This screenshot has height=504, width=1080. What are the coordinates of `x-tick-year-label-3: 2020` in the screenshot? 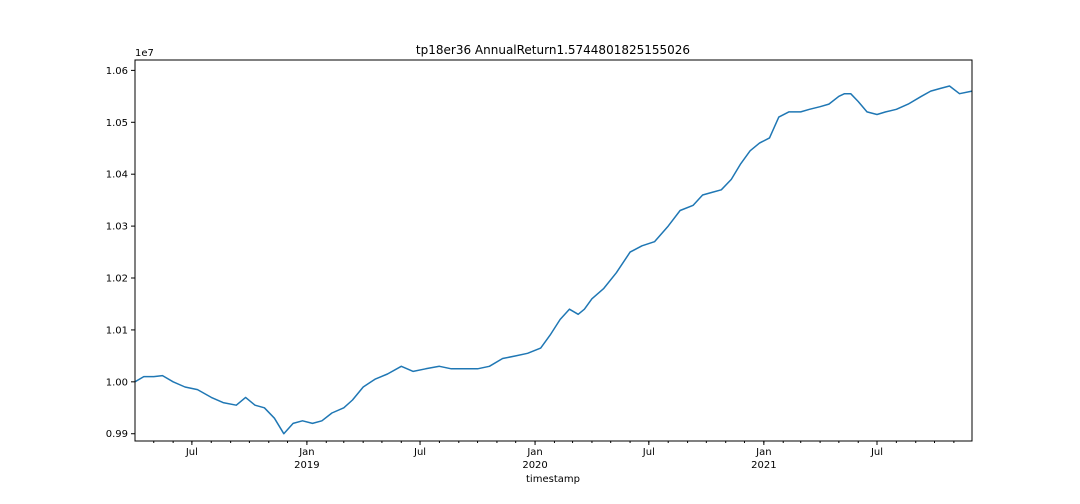 It's located at (534, 465).